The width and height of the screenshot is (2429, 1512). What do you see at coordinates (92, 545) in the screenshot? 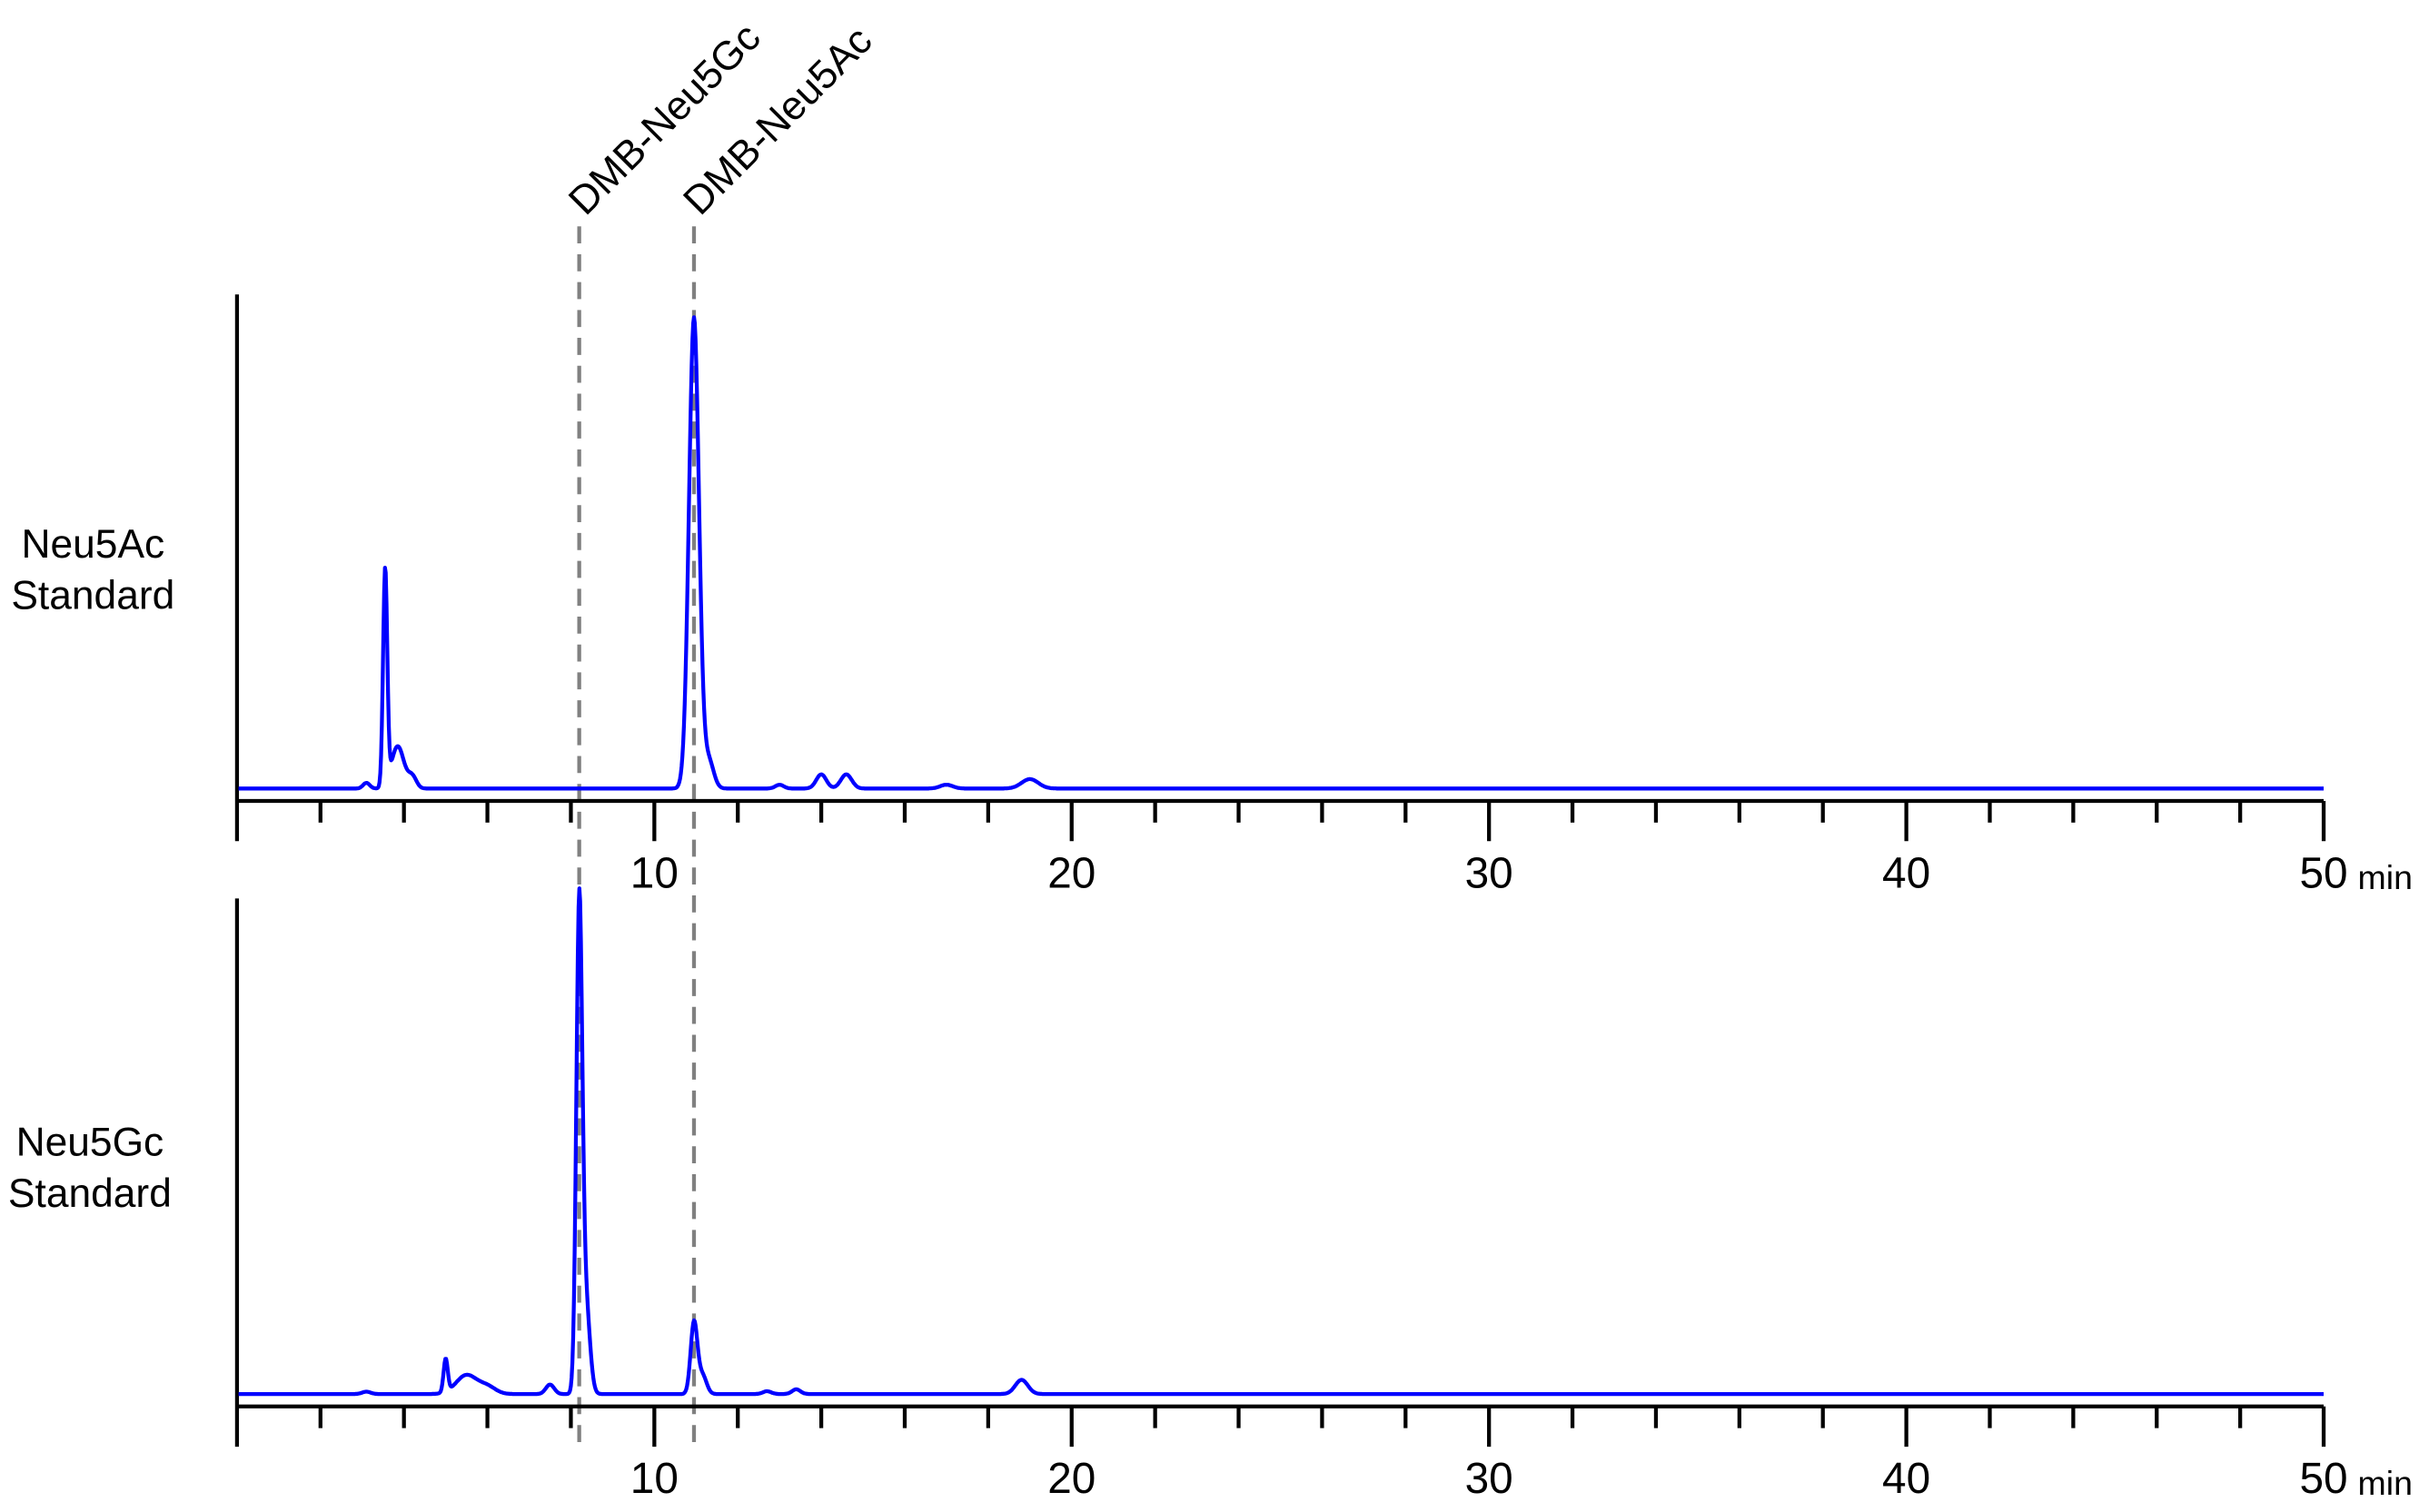
I see `panel-label-line1: Neu5Ac` at bounding box center [92, 545].